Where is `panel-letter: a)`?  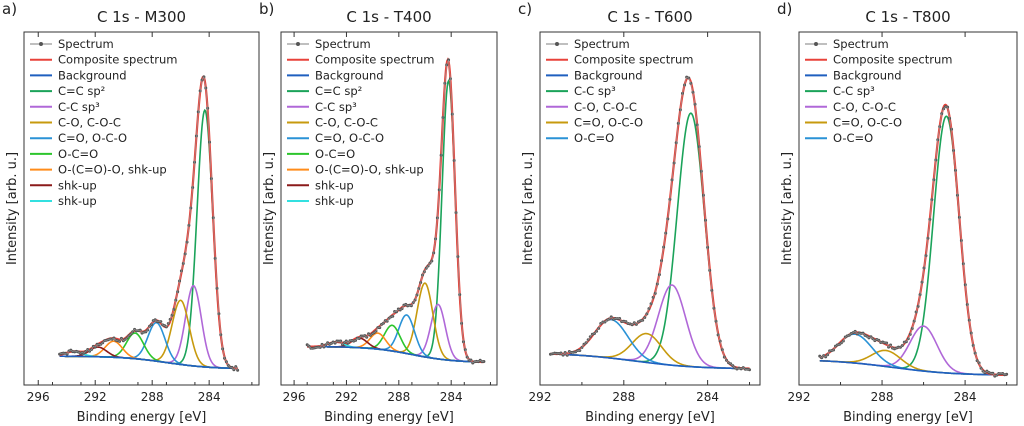 panel-letter: a) is located at coordinates (9, 9).